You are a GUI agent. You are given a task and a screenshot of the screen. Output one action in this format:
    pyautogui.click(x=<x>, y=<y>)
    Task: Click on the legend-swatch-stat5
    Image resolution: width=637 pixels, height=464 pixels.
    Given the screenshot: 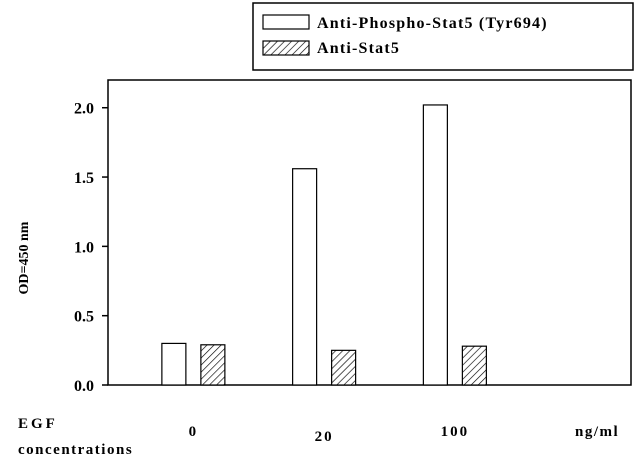 What is the action you would take?
    pyautogui.click(x=286, y=48)
    